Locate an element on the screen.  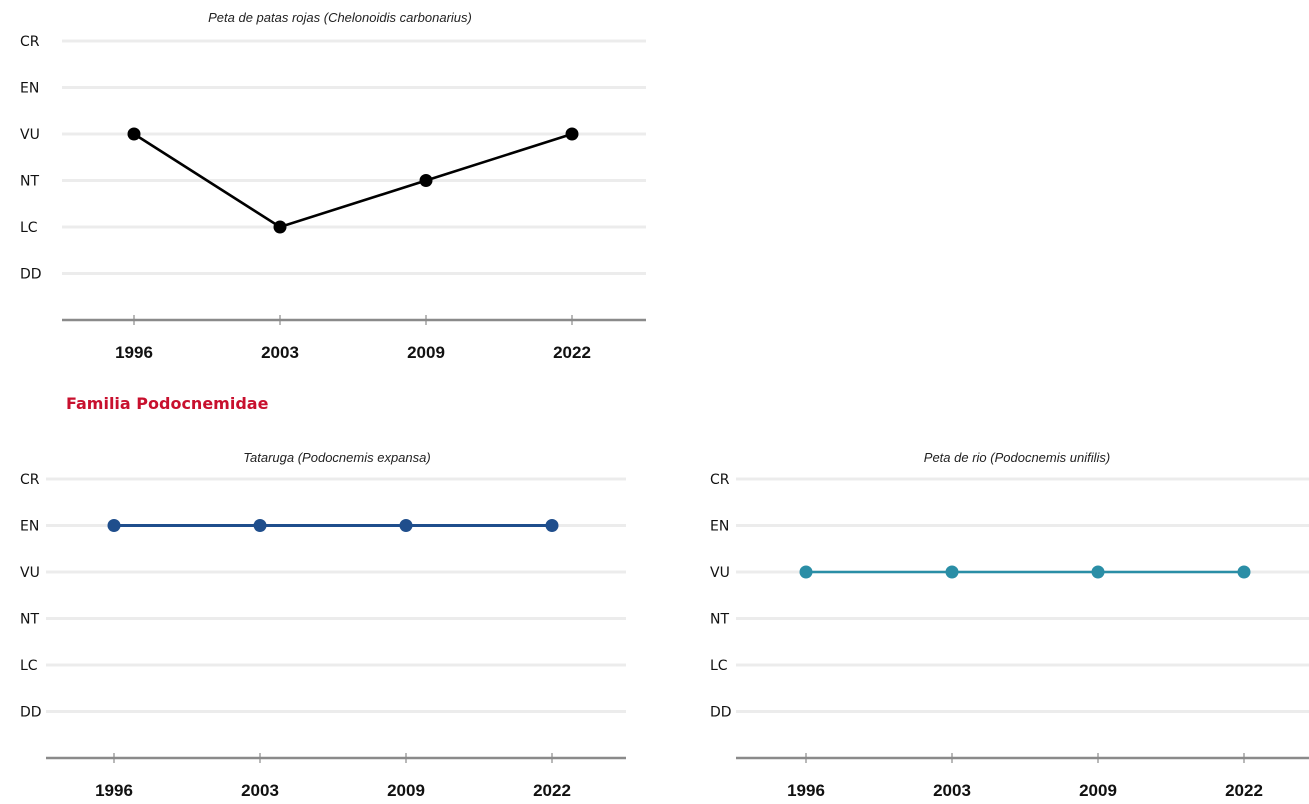
series-line is located at coordinates (353, 180).